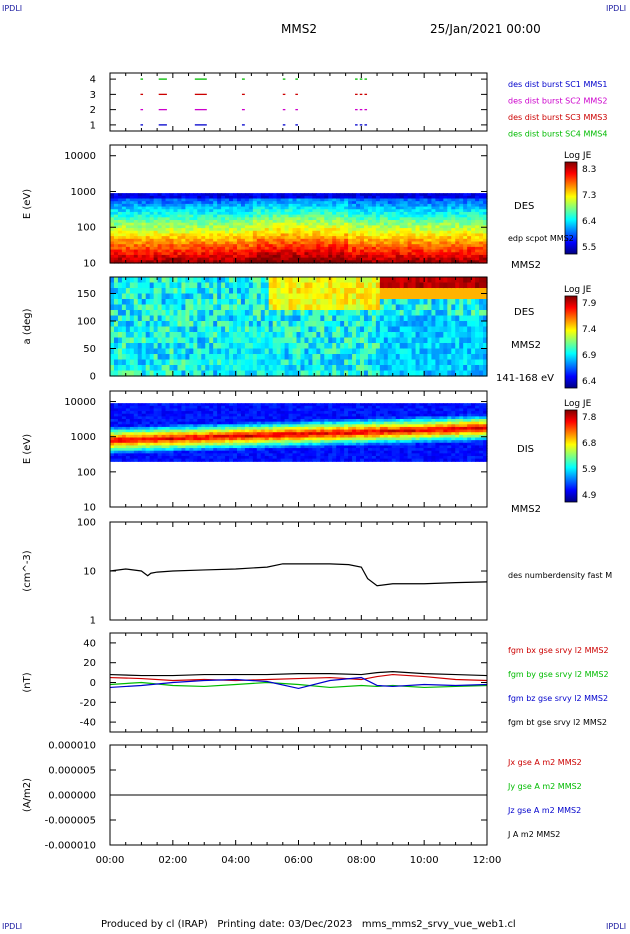 The height and width of the screenshot is (934, 630). I want to click on corner-label-bottom-right: IPDLI, so click(616, 926).